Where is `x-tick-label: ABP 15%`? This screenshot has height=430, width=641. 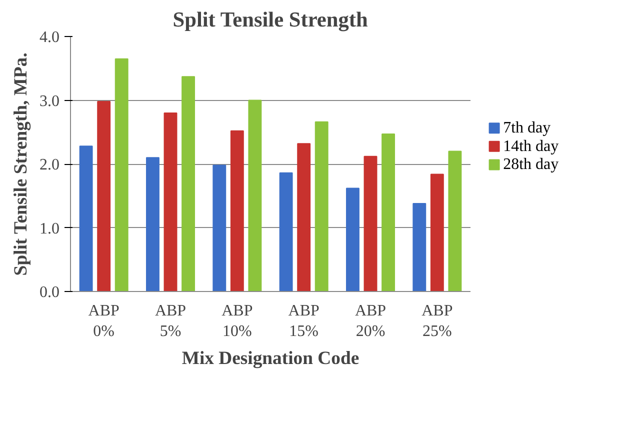
x-tick-label: ABP 15% is located at coordinates (304, 321).